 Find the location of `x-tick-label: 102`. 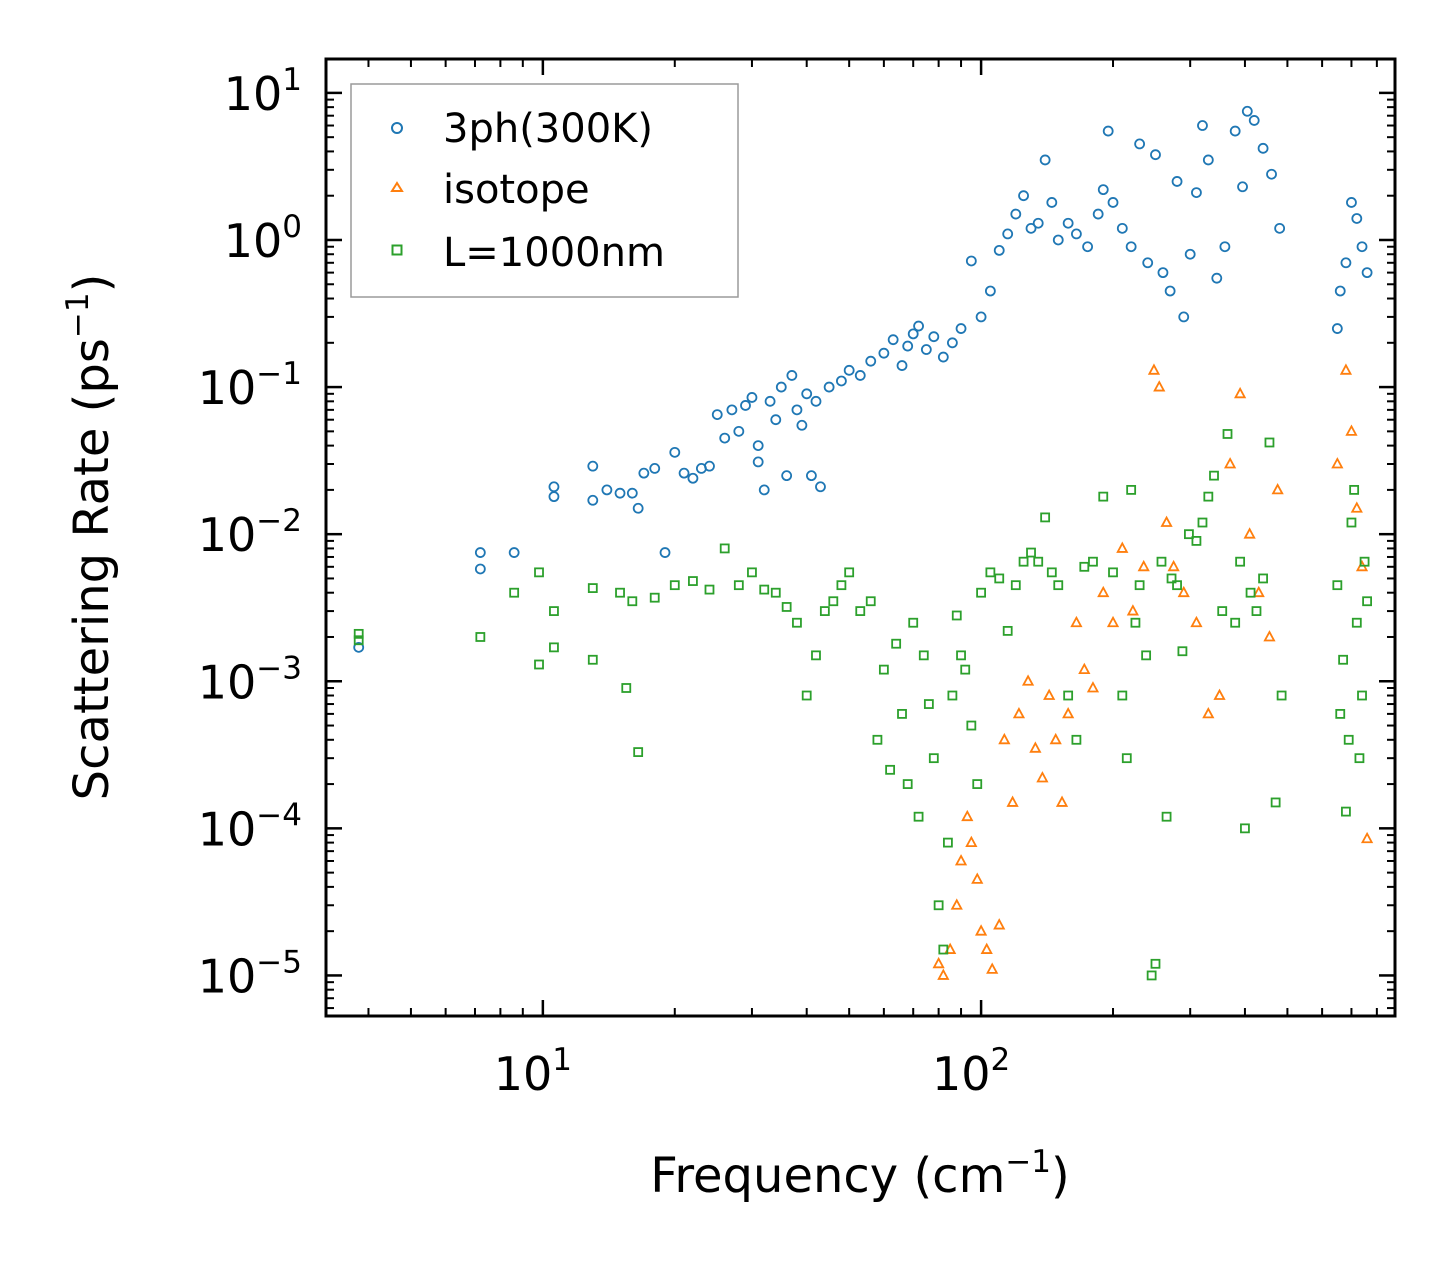

x-tick-label: 102 is located at coordinates (971, 1071).